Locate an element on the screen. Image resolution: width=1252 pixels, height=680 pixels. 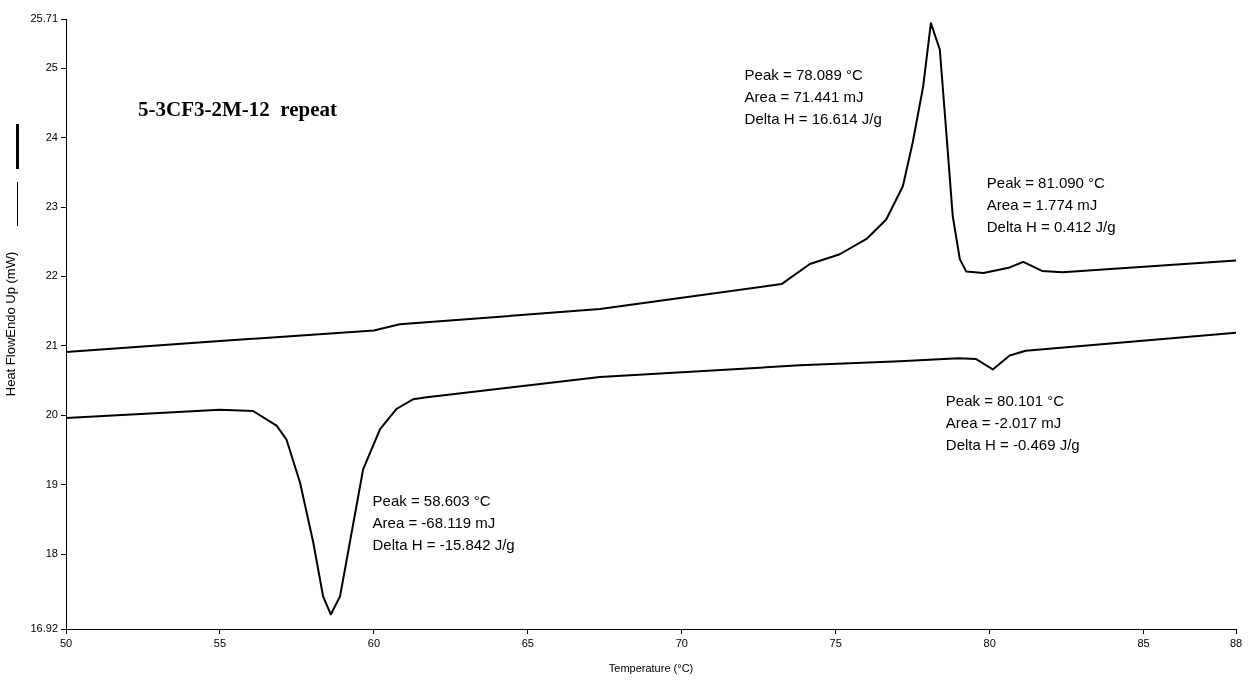
y-tick-label: 23 is located at coordinates (51, 206).